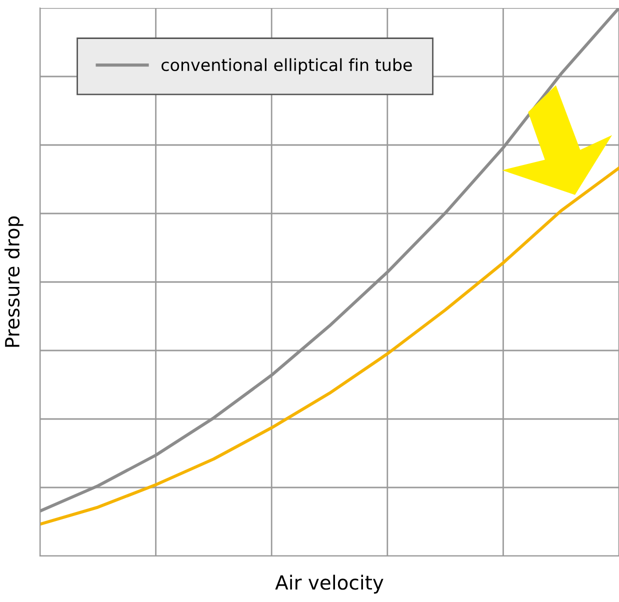  What do you see at coordinates (14, 281) in the screenshot?
I see `y-axis-title: Pressure drop` at bounding box center [14, 281].